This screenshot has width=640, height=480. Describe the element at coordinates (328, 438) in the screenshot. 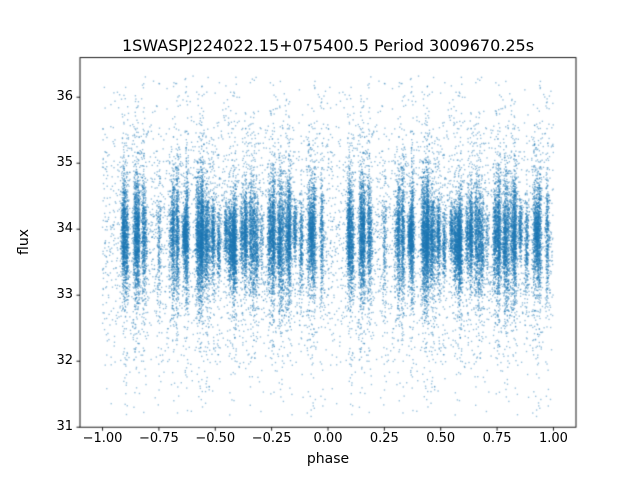

I see `x-tick-label: 0.00` at that location.